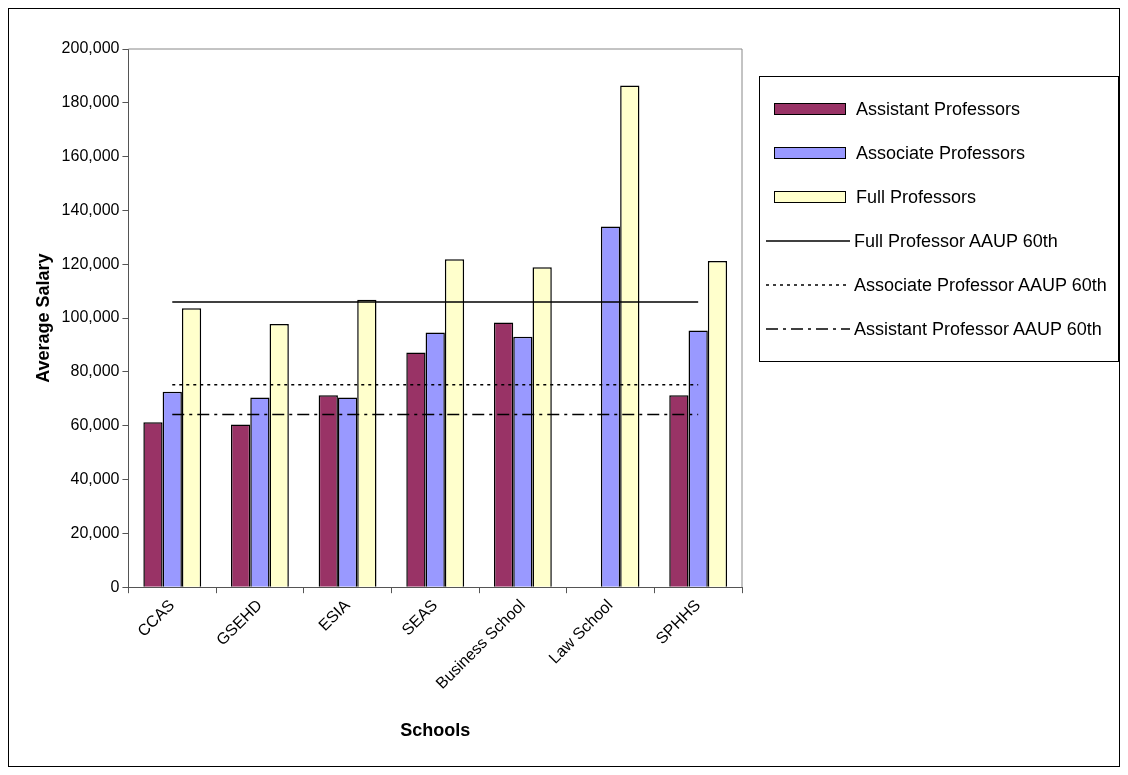  What do you see at coordinates (90, 102) in the screenshot?
I see `y-tick-label: 180,000` at bounding box center [90, 102].